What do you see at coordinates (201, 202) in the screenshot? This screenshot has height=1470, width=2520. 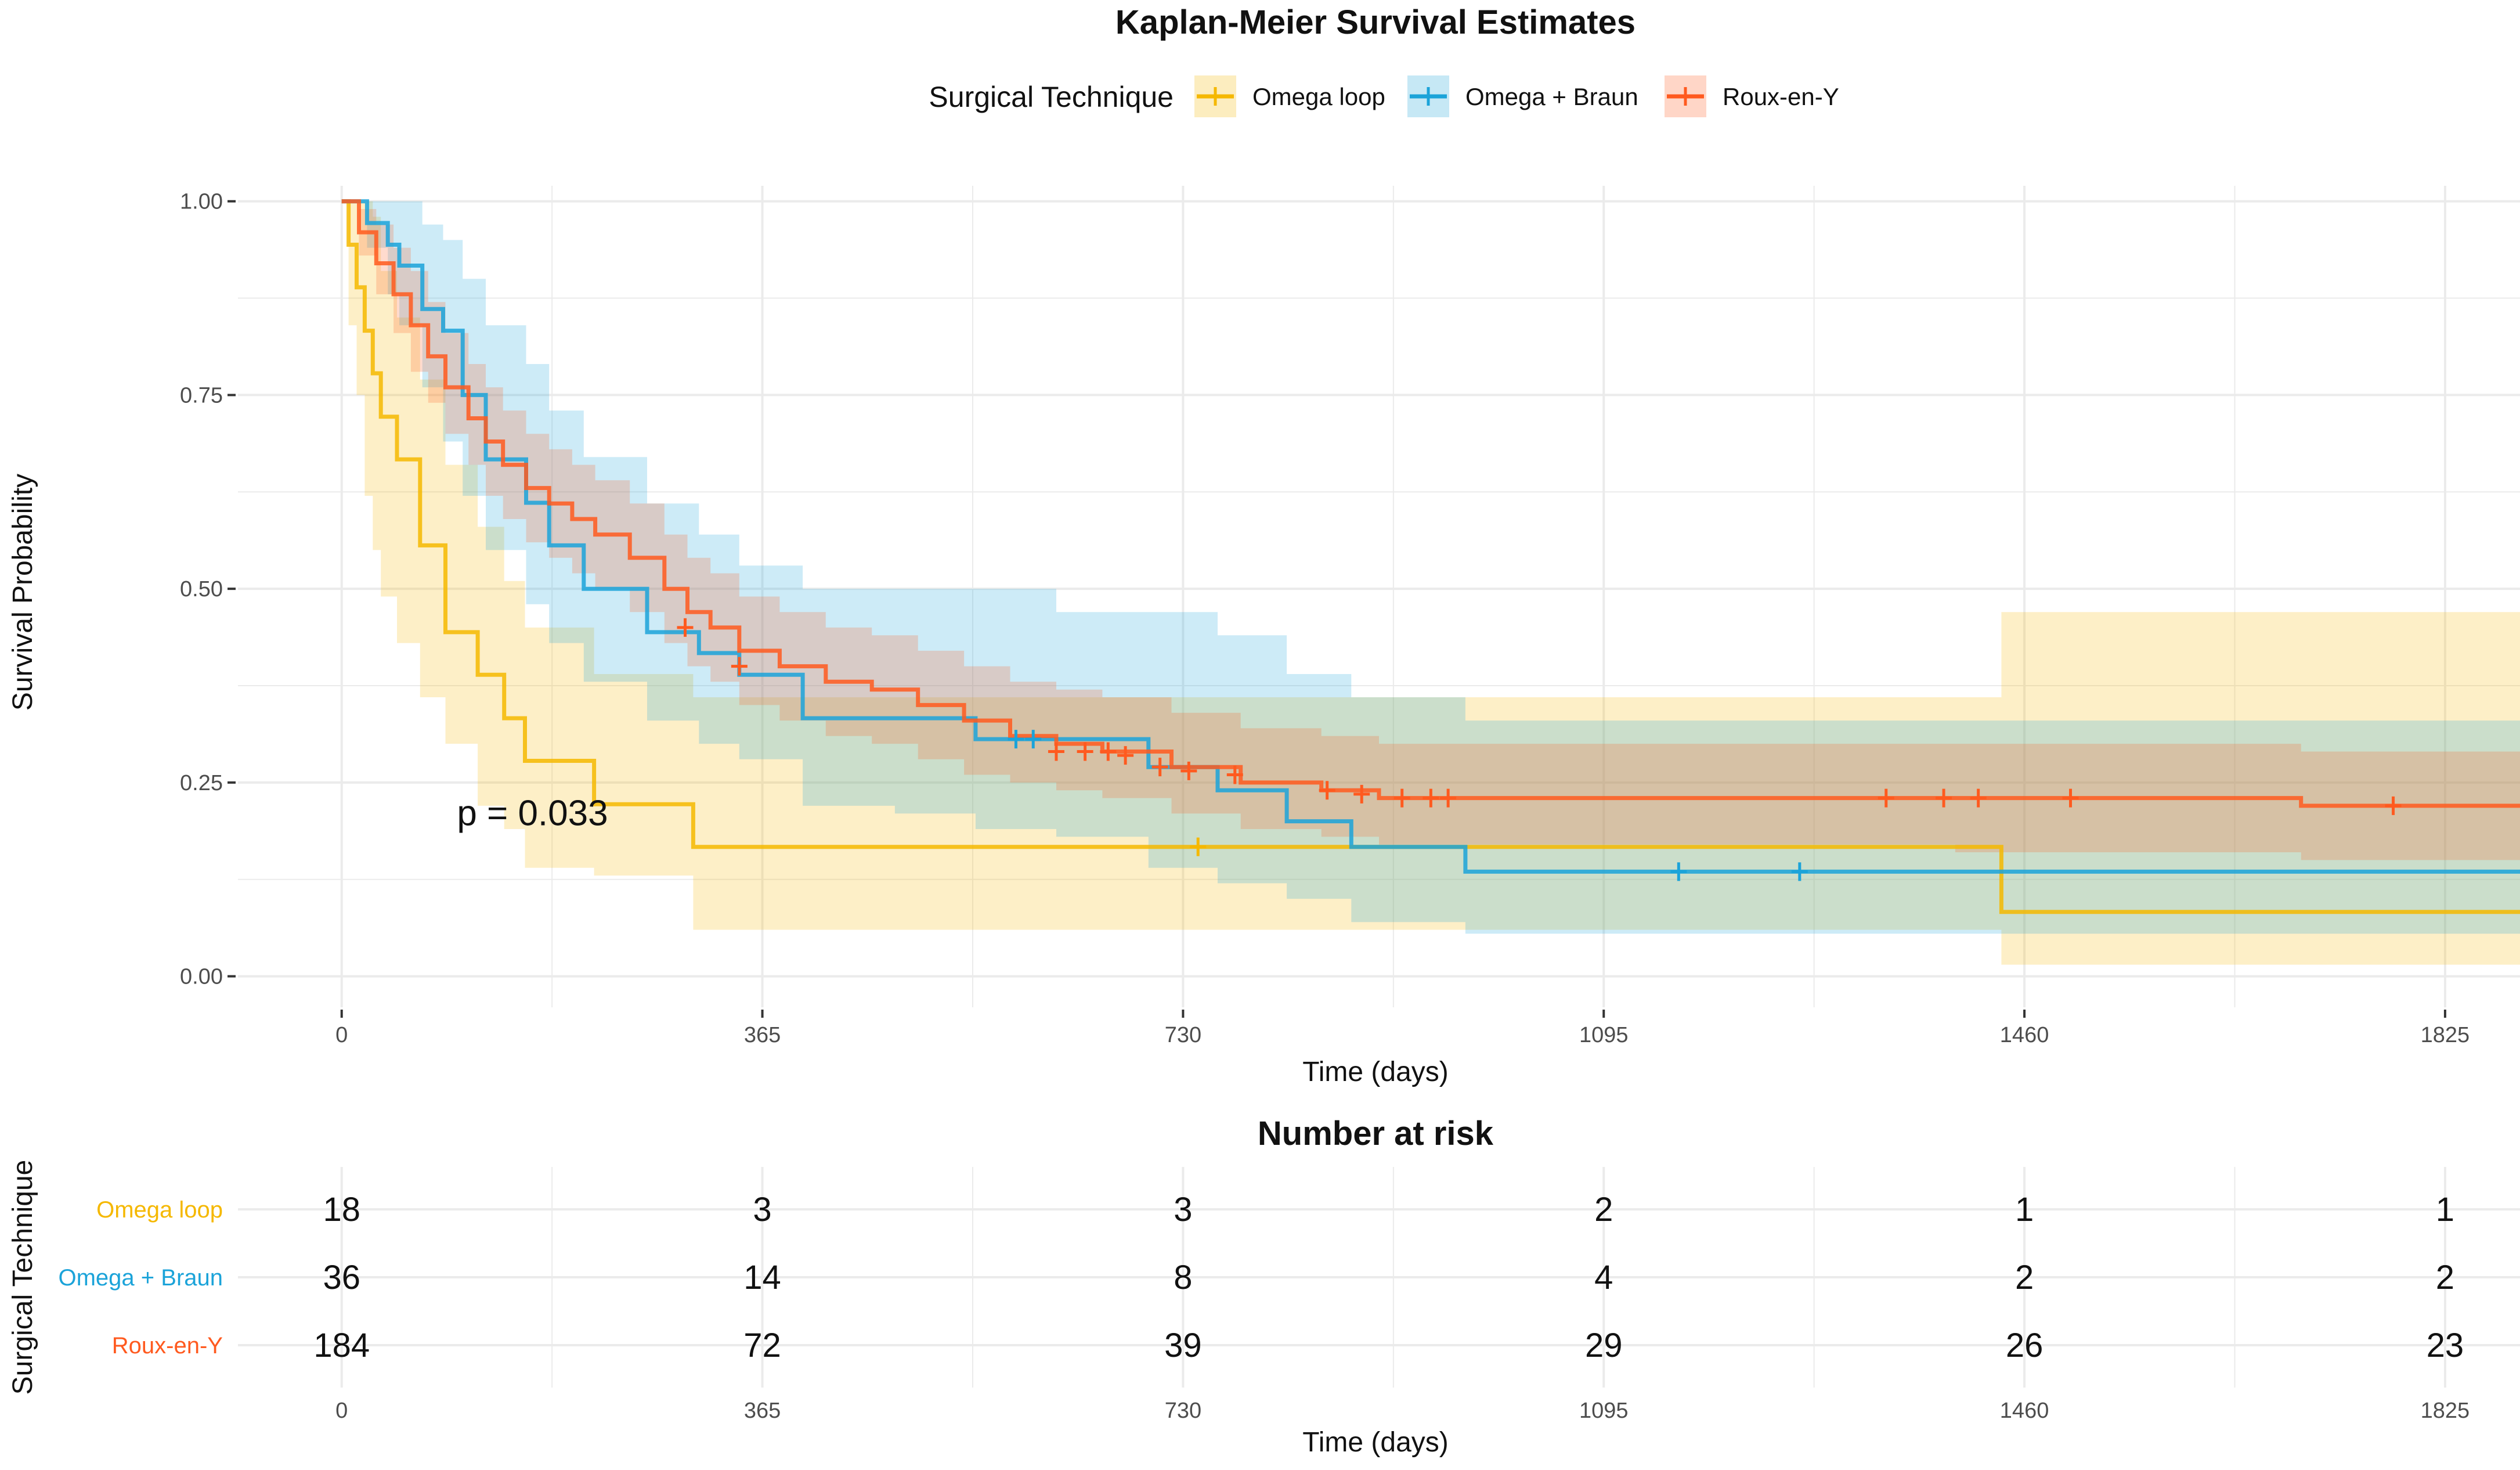 I see `y-tick-label: 1.00` at bounding box center [201, 202].